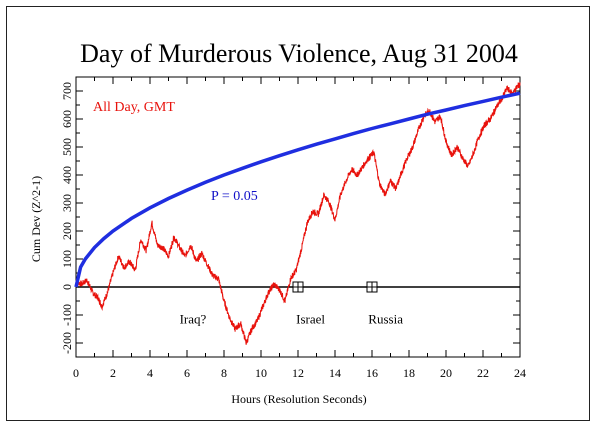  What do you see at coordinates (113, 373) in the screenshot?
I see `x-tick-label: 2` at bounding box center [113, 373].